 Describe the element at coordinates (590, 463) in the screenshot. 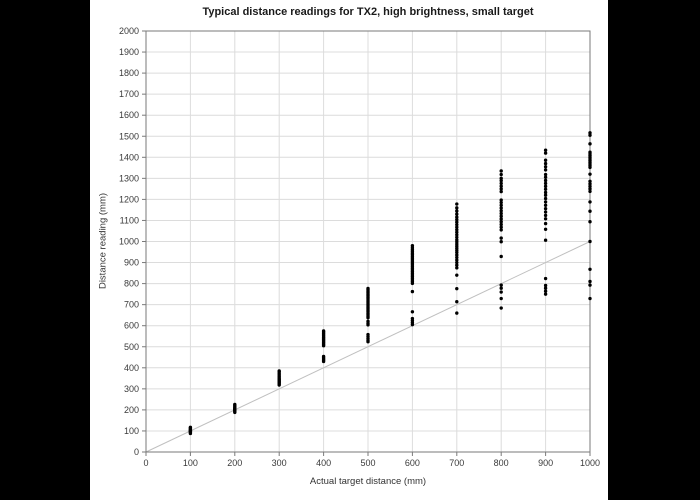

I see `x-tick-label: 1000` at that location.